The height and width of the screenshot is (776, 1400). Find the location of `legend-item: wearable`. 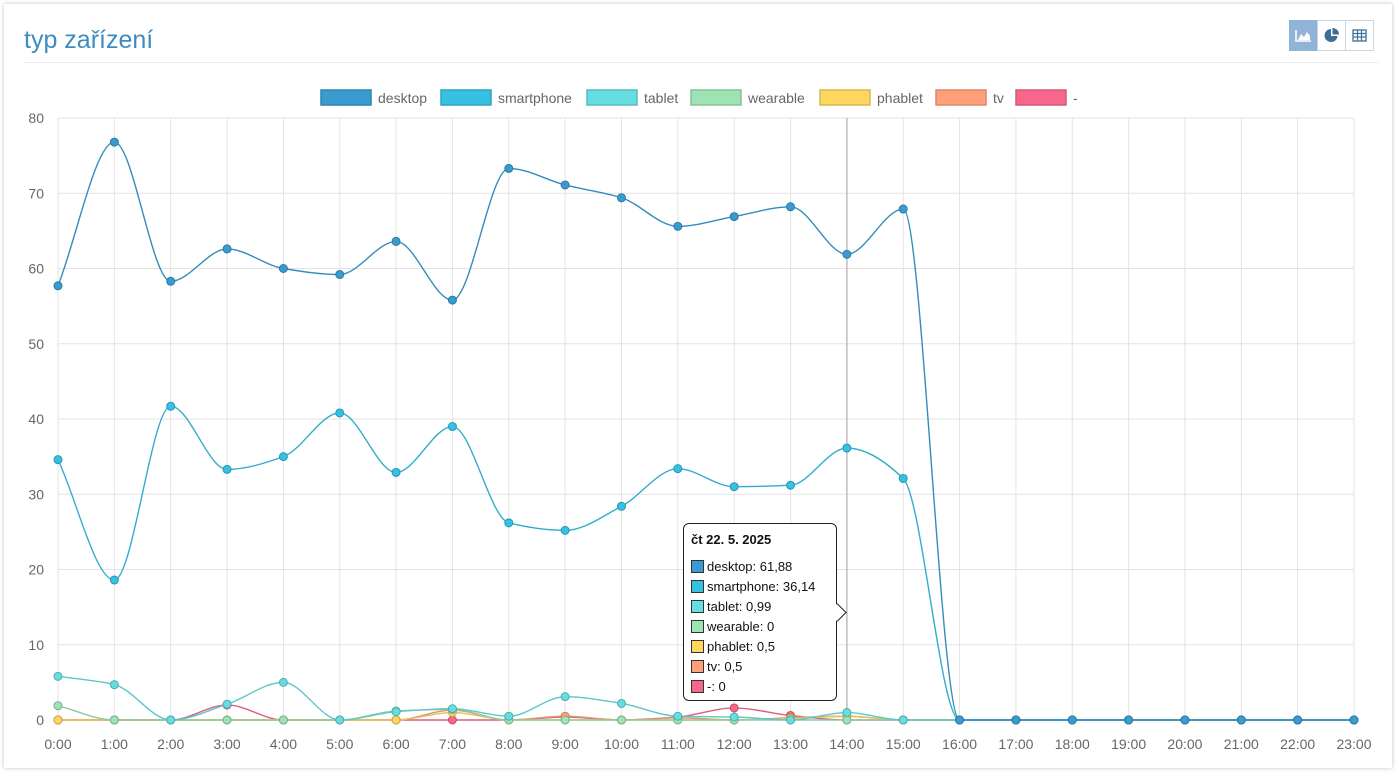

legend-item: wearable is located at coordinates (747, 97).